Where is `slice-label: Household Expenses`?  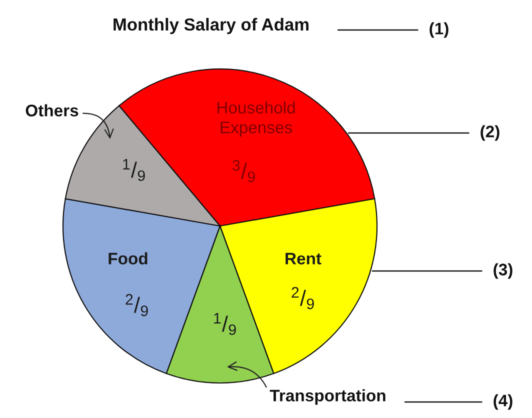 slice-label: Household Expenses is located at coordinates (256, 119).